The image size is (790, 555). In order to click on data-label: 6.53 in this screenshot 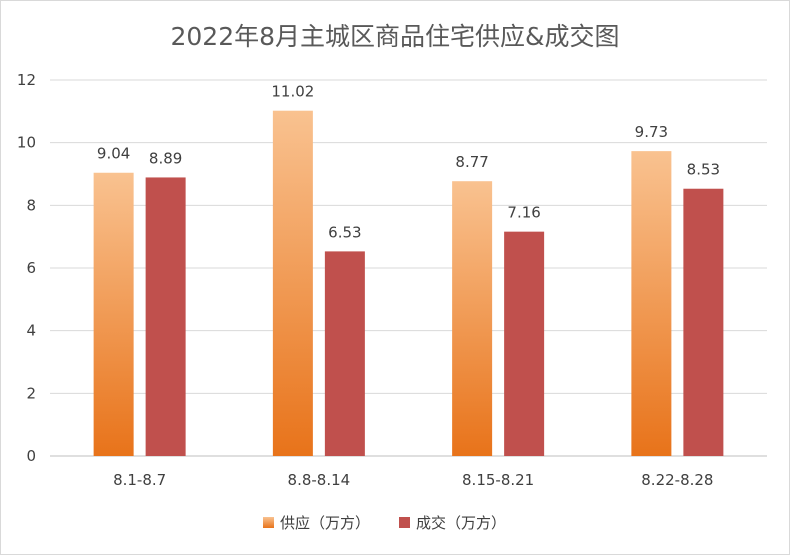, I will do `click(344, 232)`.